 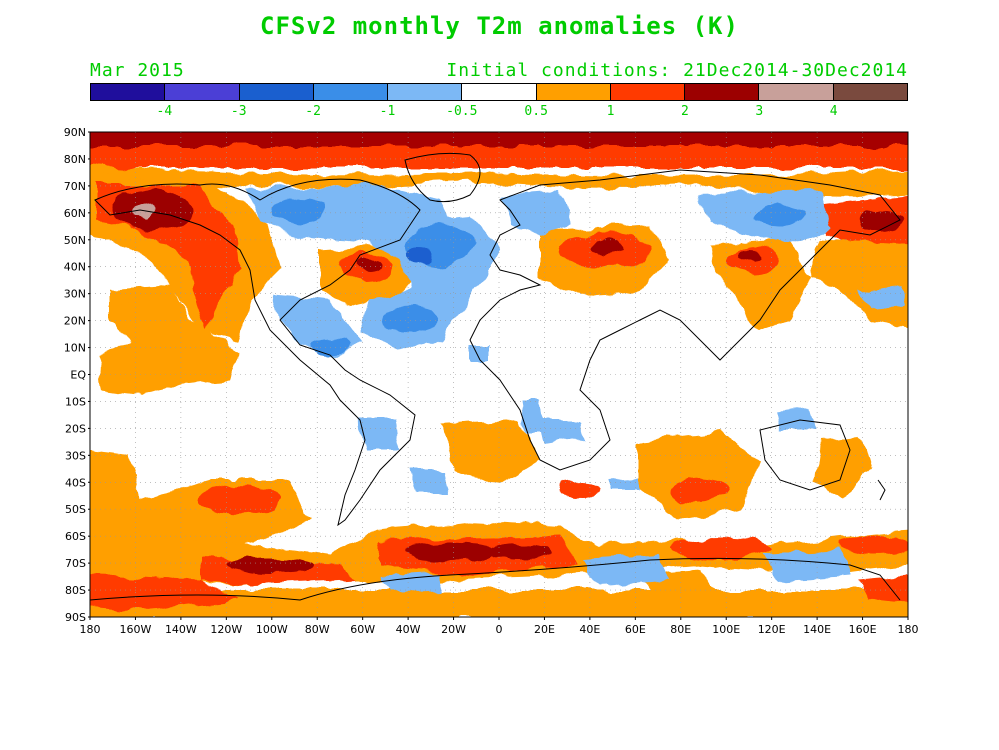 What do you see at coordinates (75, 186) in the screenshot?
I see `latitude-label: 70N` at bounding box center [75, 186].